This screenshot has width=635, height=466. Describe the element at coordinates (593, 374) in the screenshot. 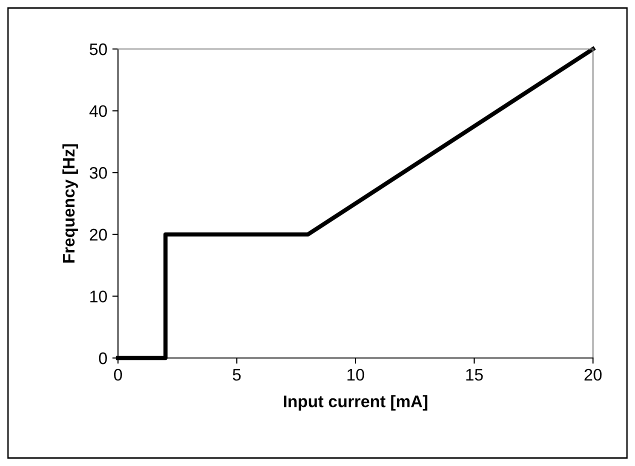

I see `x-tick-label: 20` at that location.